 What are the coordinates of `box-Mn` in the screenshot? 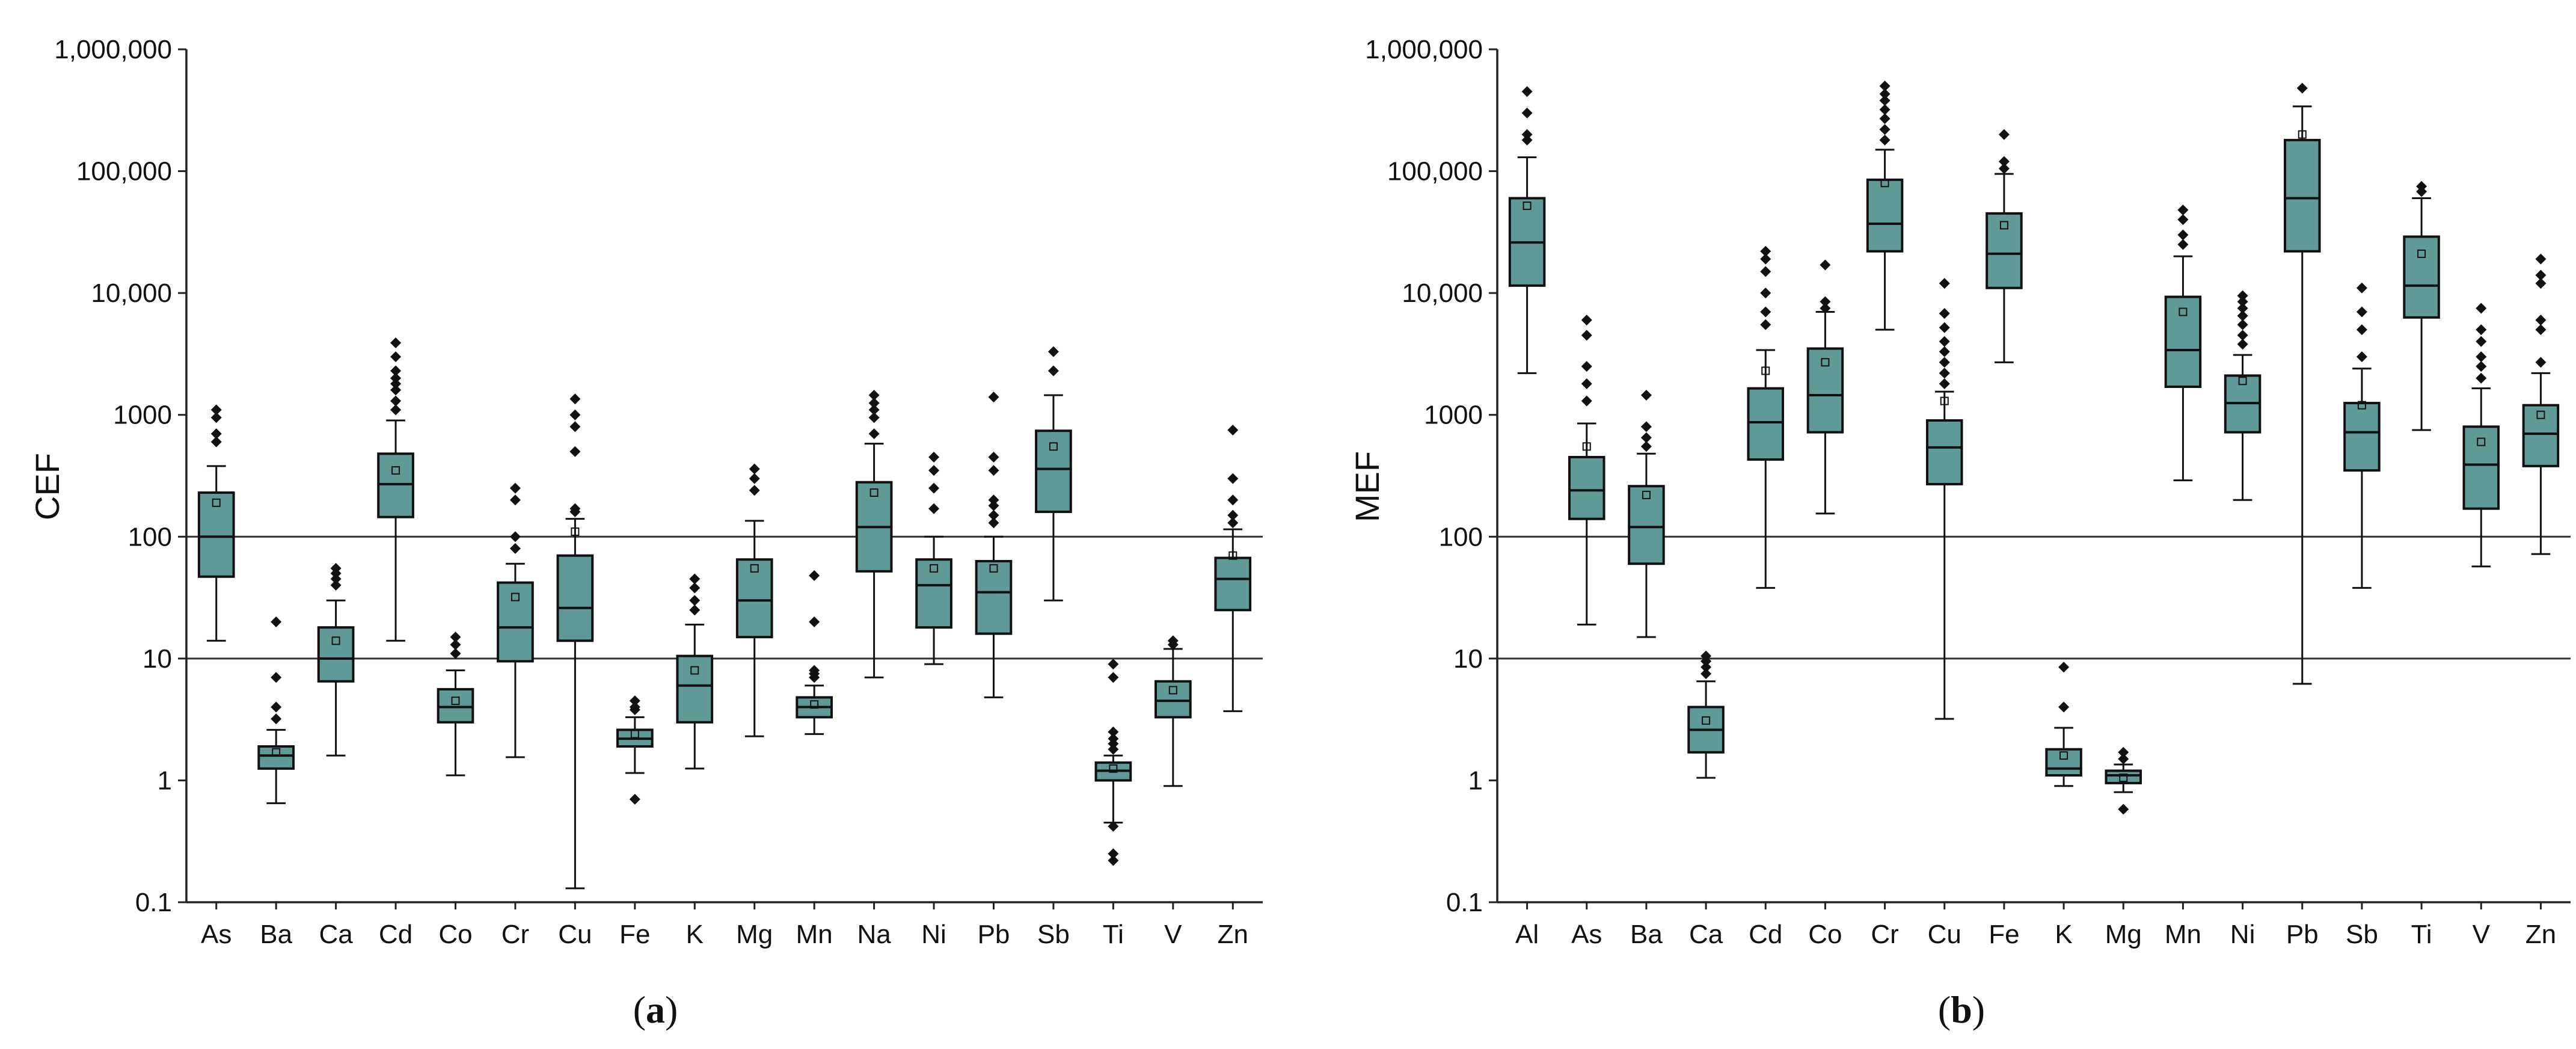 It's located at (2183, 343).